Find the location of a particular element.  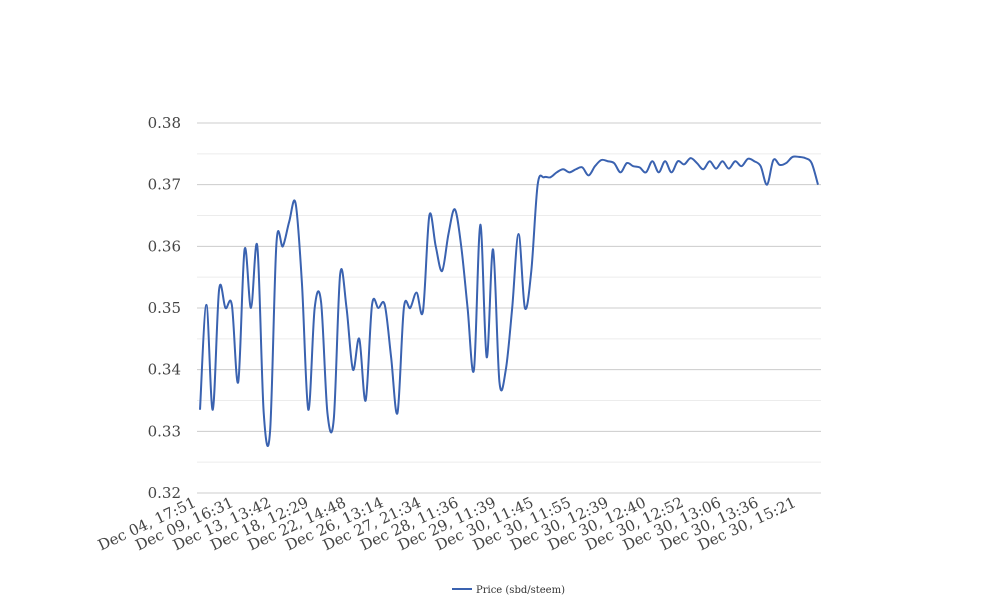

y-tick-label: 0.37 is located at coordinates (164, 185).